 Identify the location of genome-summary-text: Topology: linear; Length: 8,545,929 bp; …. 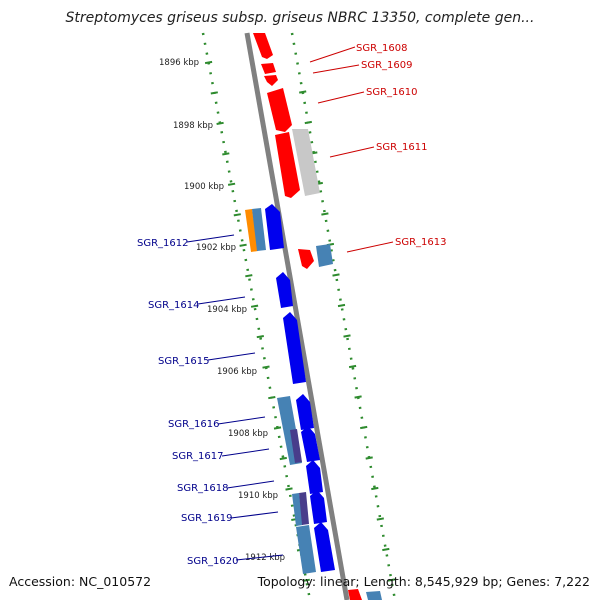
(423, 581).